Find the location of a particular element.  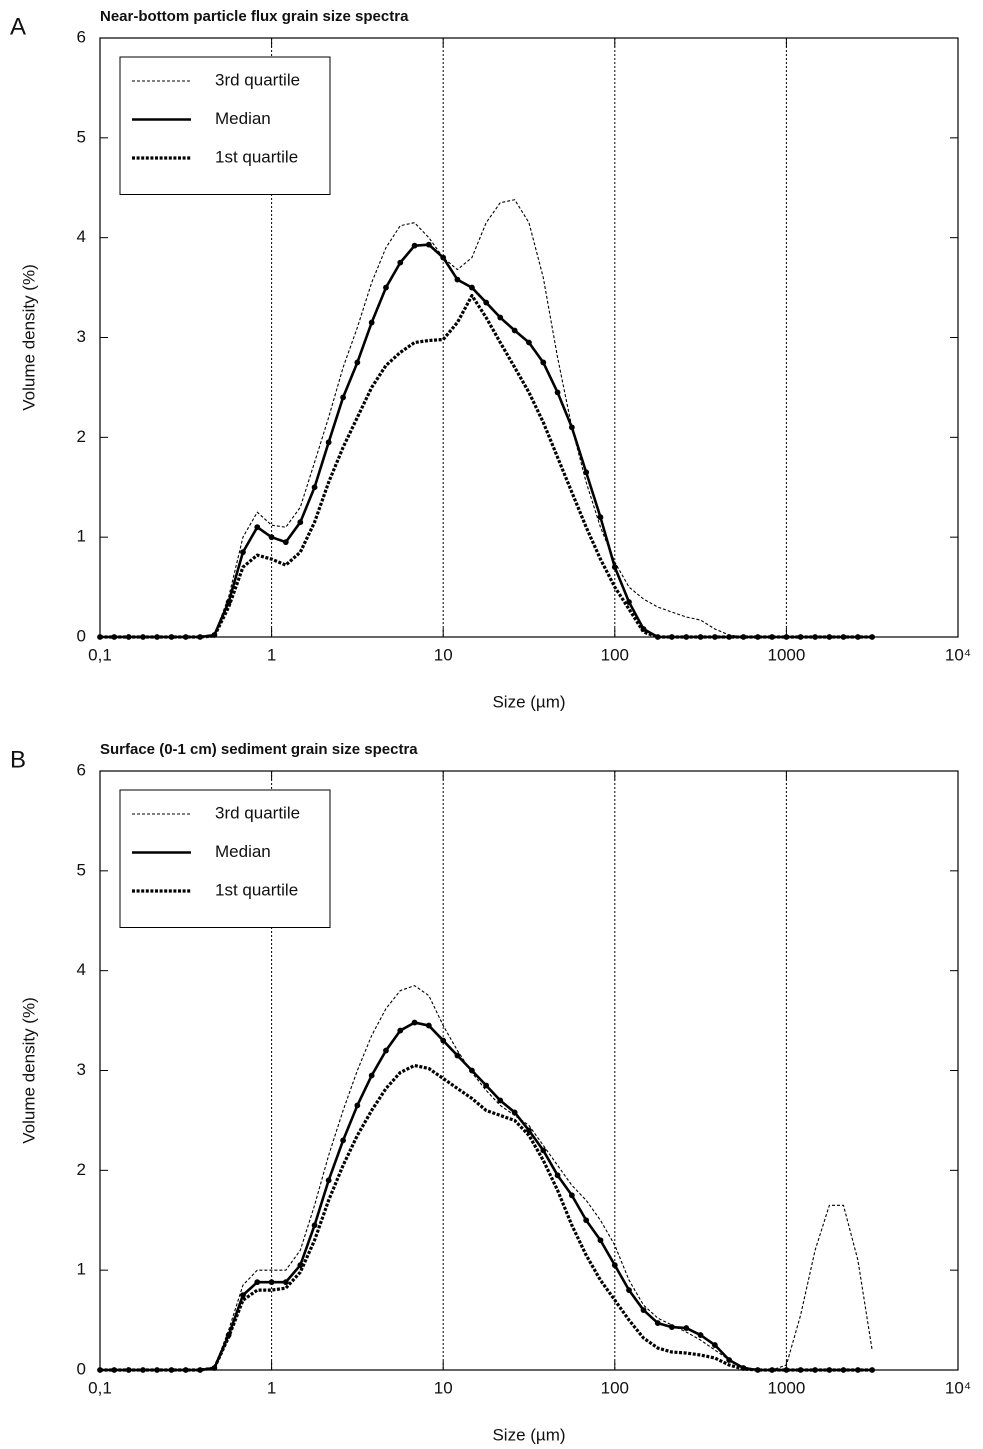

panel-label: A is located at coordinates (18, 26).